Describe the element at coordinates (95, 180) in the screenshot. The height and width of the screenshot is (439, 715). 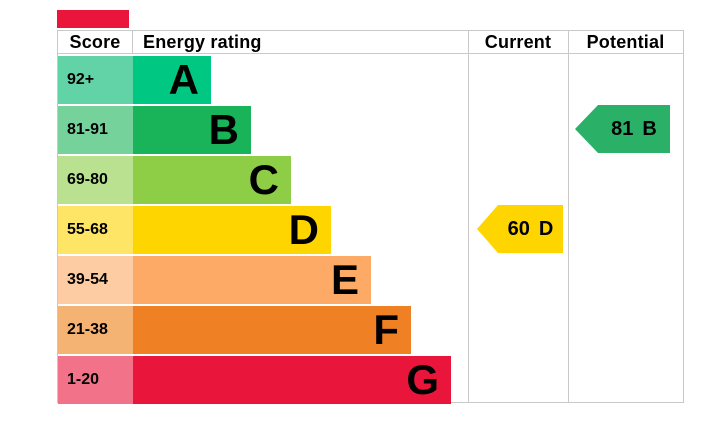
I see `score-range-c: 69-80` at that location.